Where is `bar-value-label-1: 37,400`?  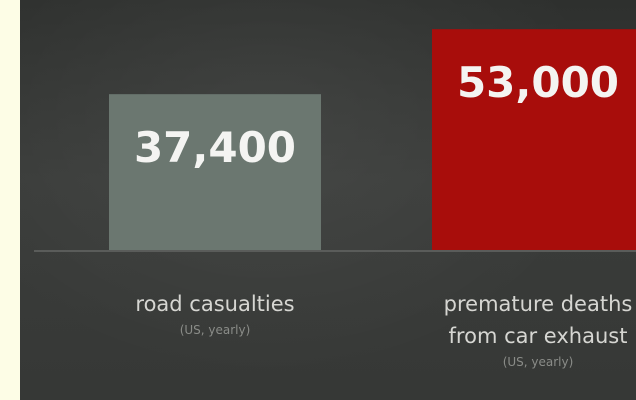 bar-value-label-1: 37,400 is located at coordinates (215, 147).